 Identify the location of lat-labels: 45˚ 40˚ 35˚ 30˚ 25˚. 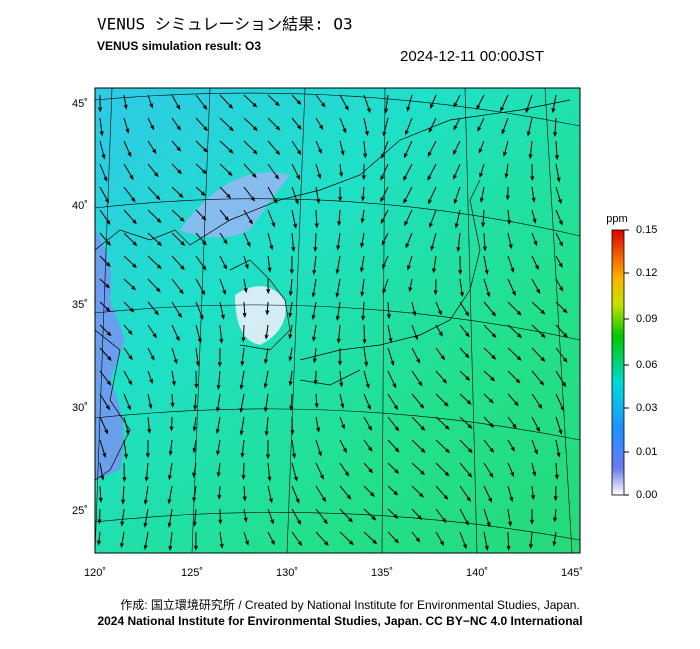
(80, 307).